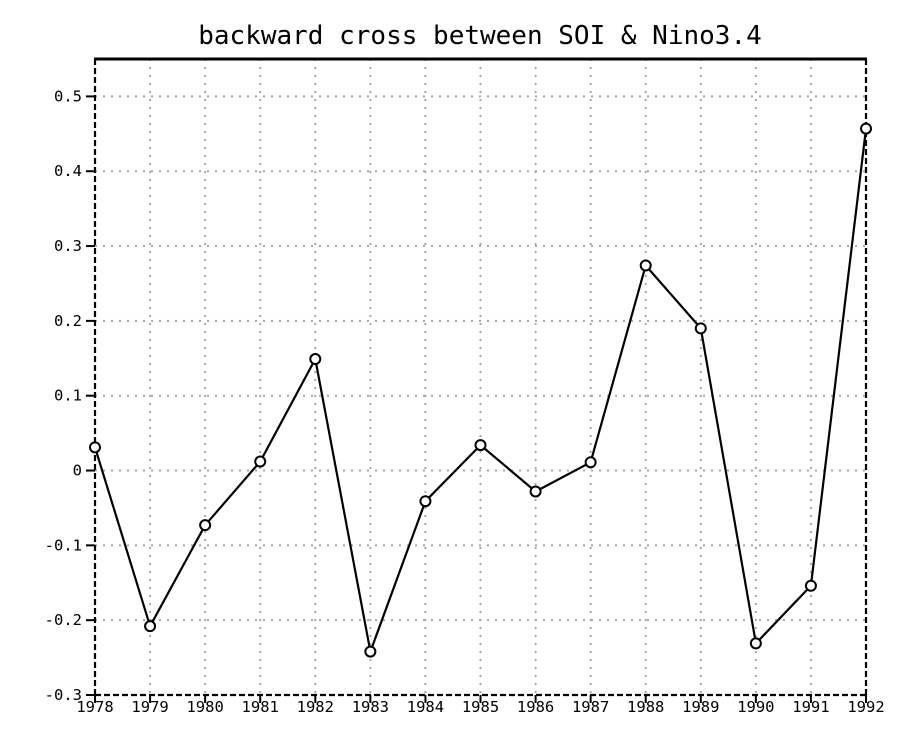 The height and width of the screenshot is (738, 905). What do you see at coordinates (68, 171) in the screenshot?
I see `y-tick-label: 0.4` at bounding box center [68, 171].